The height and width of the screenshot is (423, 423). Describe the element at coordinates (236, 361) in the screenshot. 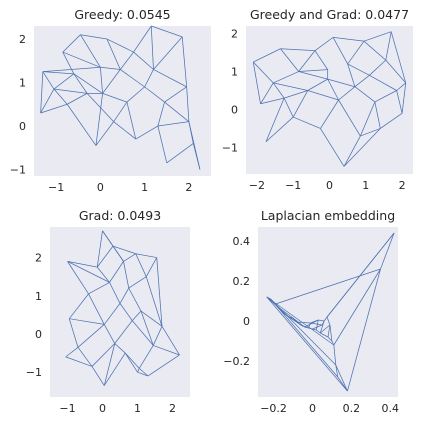

I see `y-tick-label: −0.2` at that location.